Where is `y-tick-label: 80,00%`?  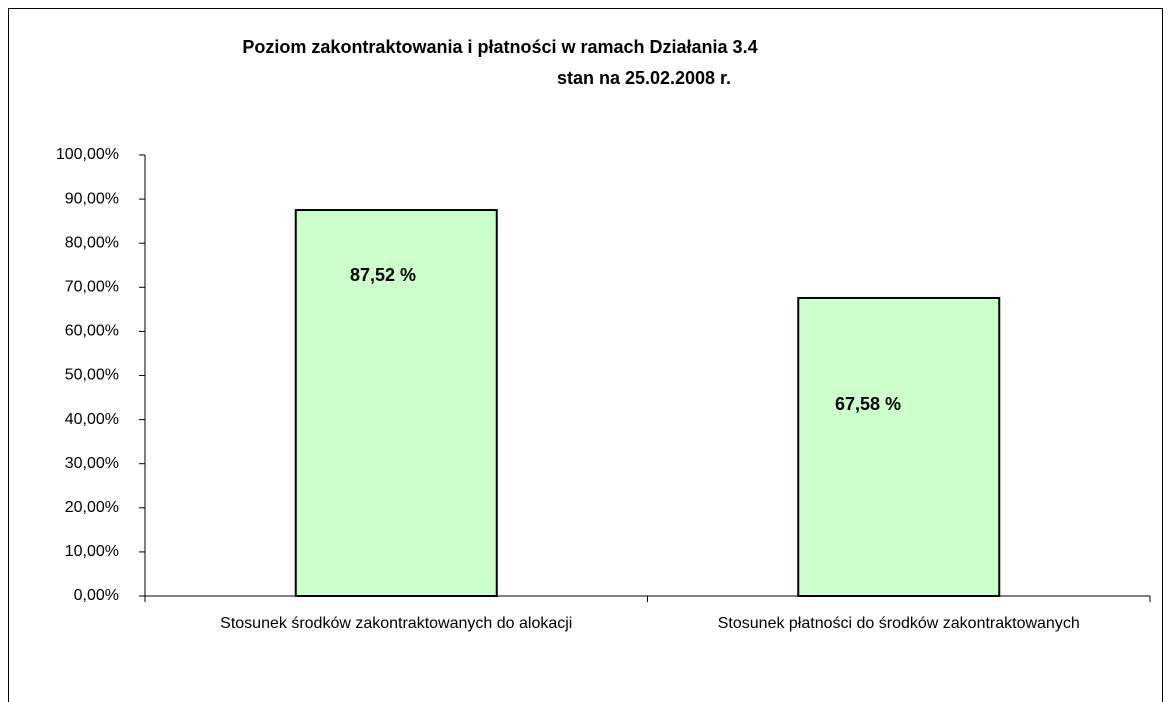
y-tick-label: 80,00% is located at coordinates (92, 242).